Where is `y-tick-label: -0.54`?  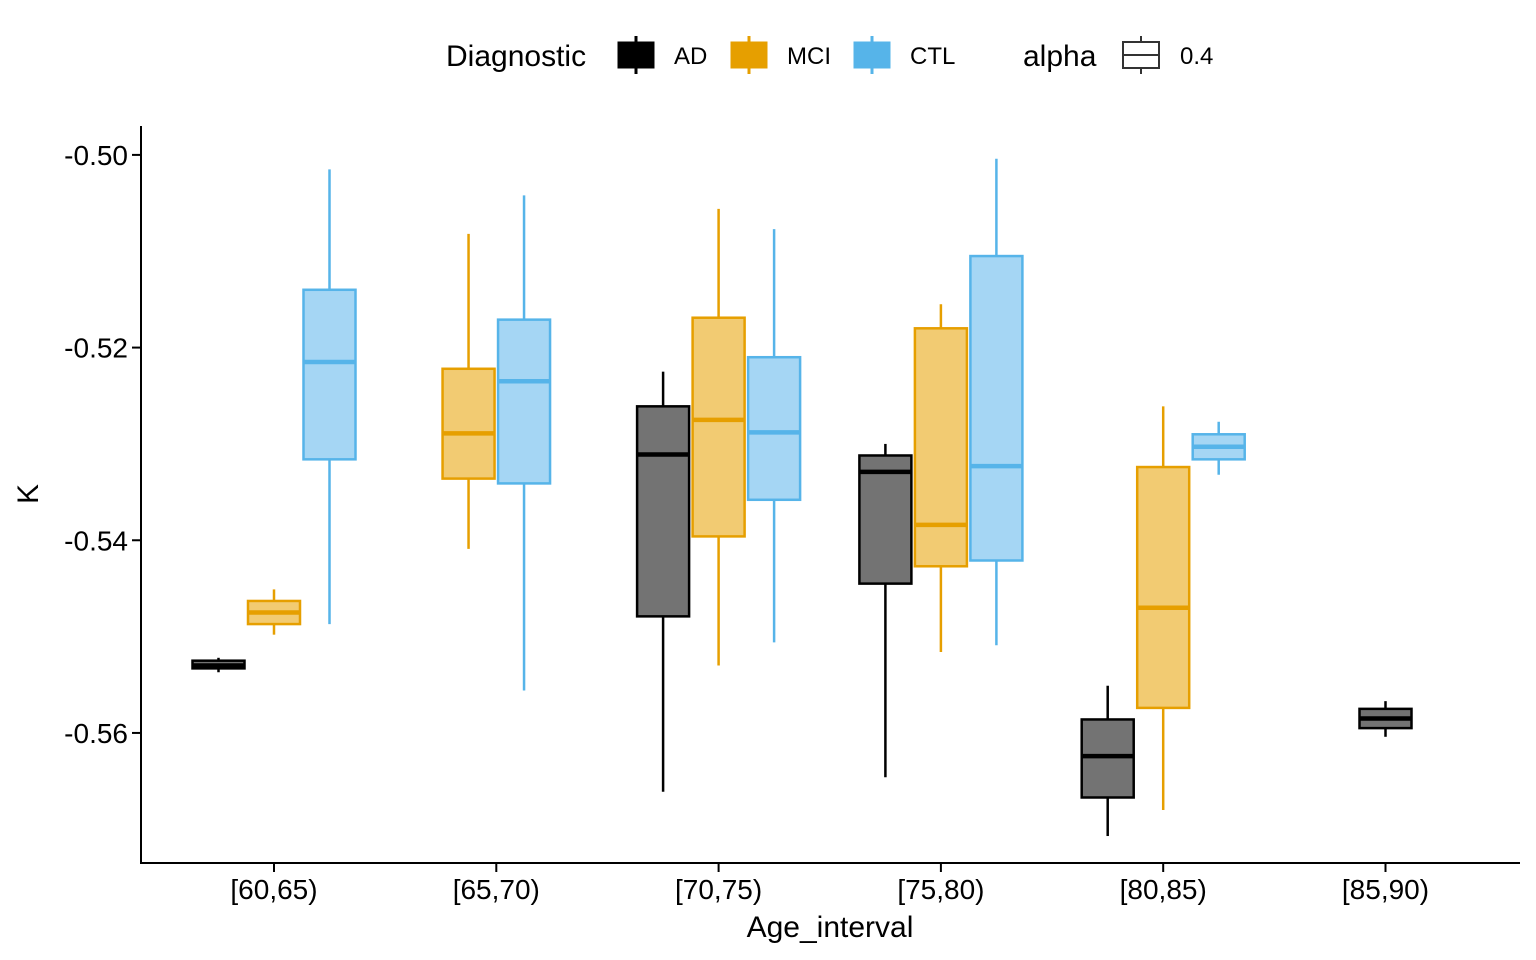 y-tick-label: -0.54 is located at coordinates (96, 540).